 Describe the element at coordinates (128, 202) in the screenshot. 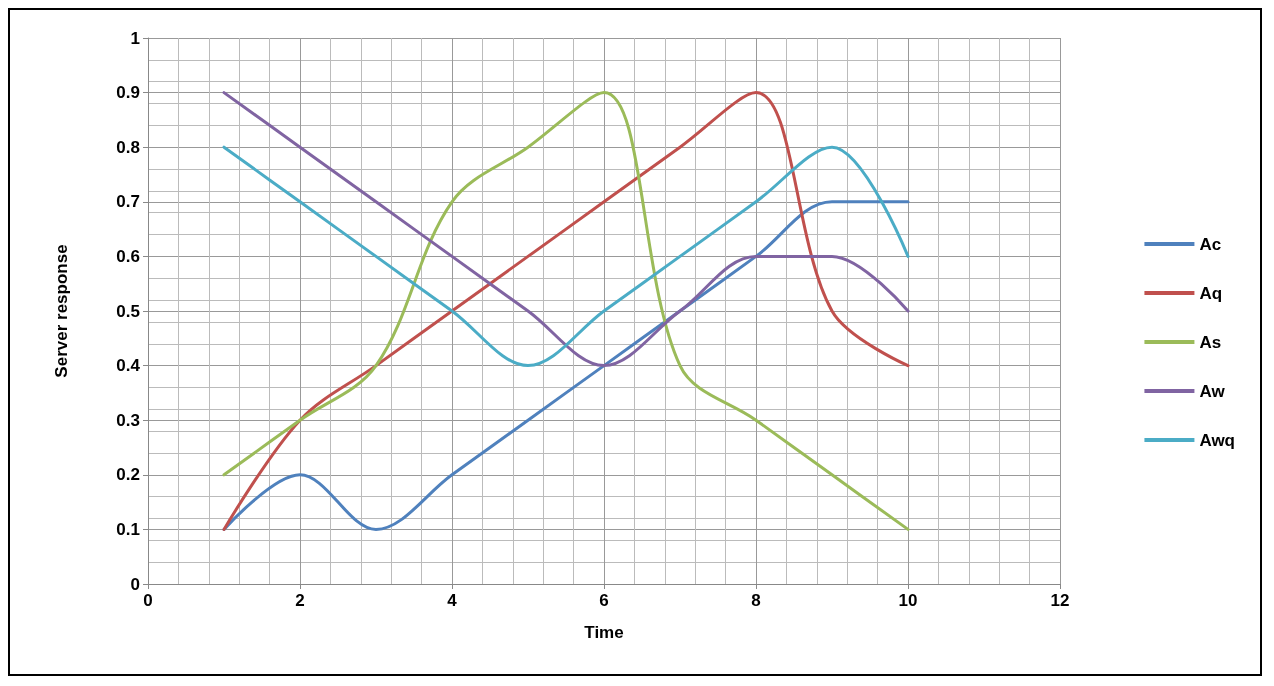

I see `y-tick-label: 0.7` at that location.